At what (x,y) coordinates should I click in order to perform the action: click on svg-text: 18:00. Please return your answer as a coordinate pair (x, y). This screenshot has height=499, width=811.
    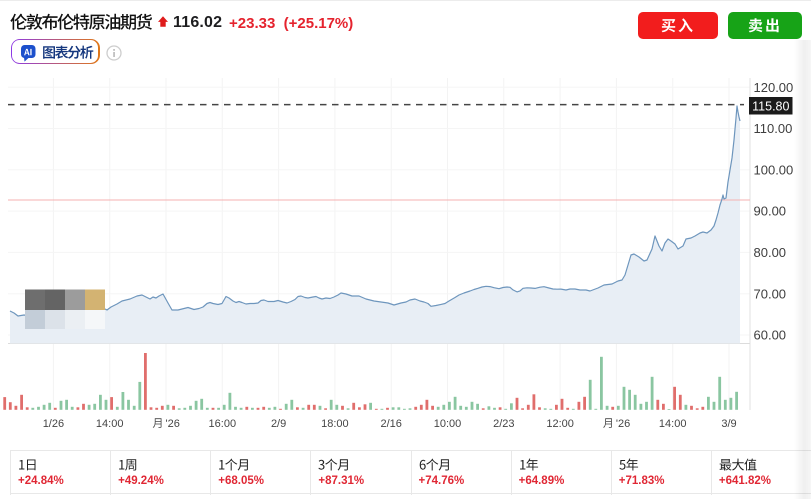
    Looking at the image, I should click on (335, 424).